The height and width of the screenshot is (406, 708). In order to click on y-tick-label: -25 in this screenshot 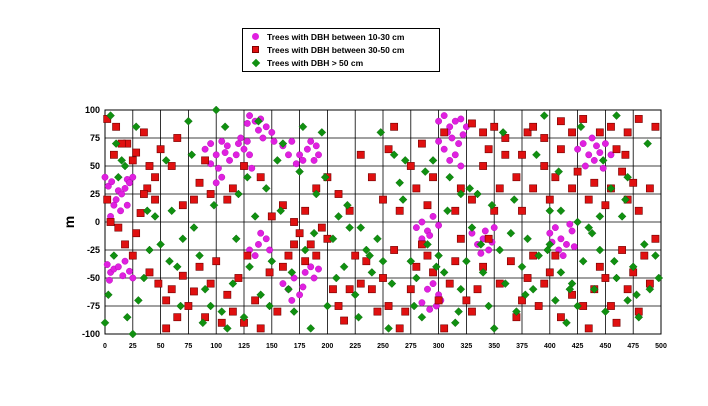, I will do `click(93, 250)`.